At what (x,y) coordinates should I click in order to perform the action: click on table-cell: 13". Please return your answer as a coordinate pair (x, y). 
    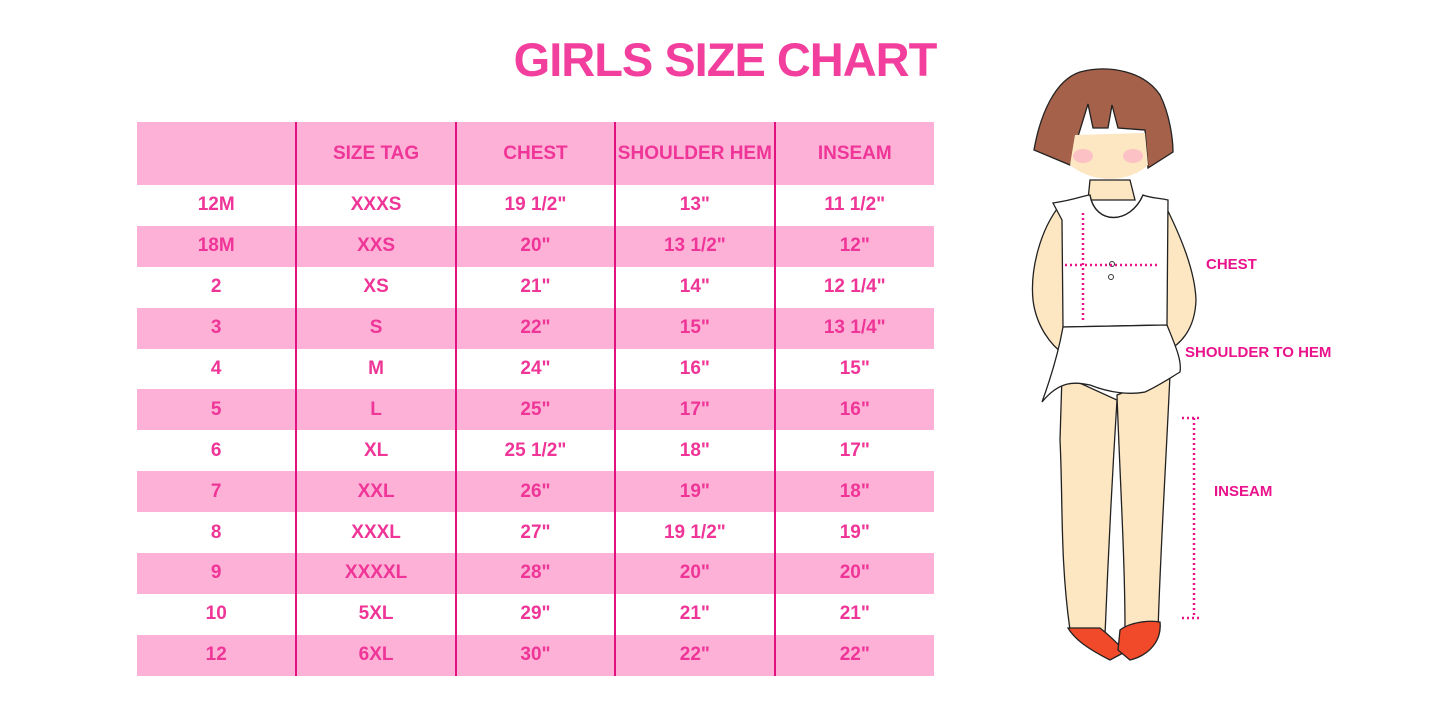
    Looking at the image, I should click on (694, 205).